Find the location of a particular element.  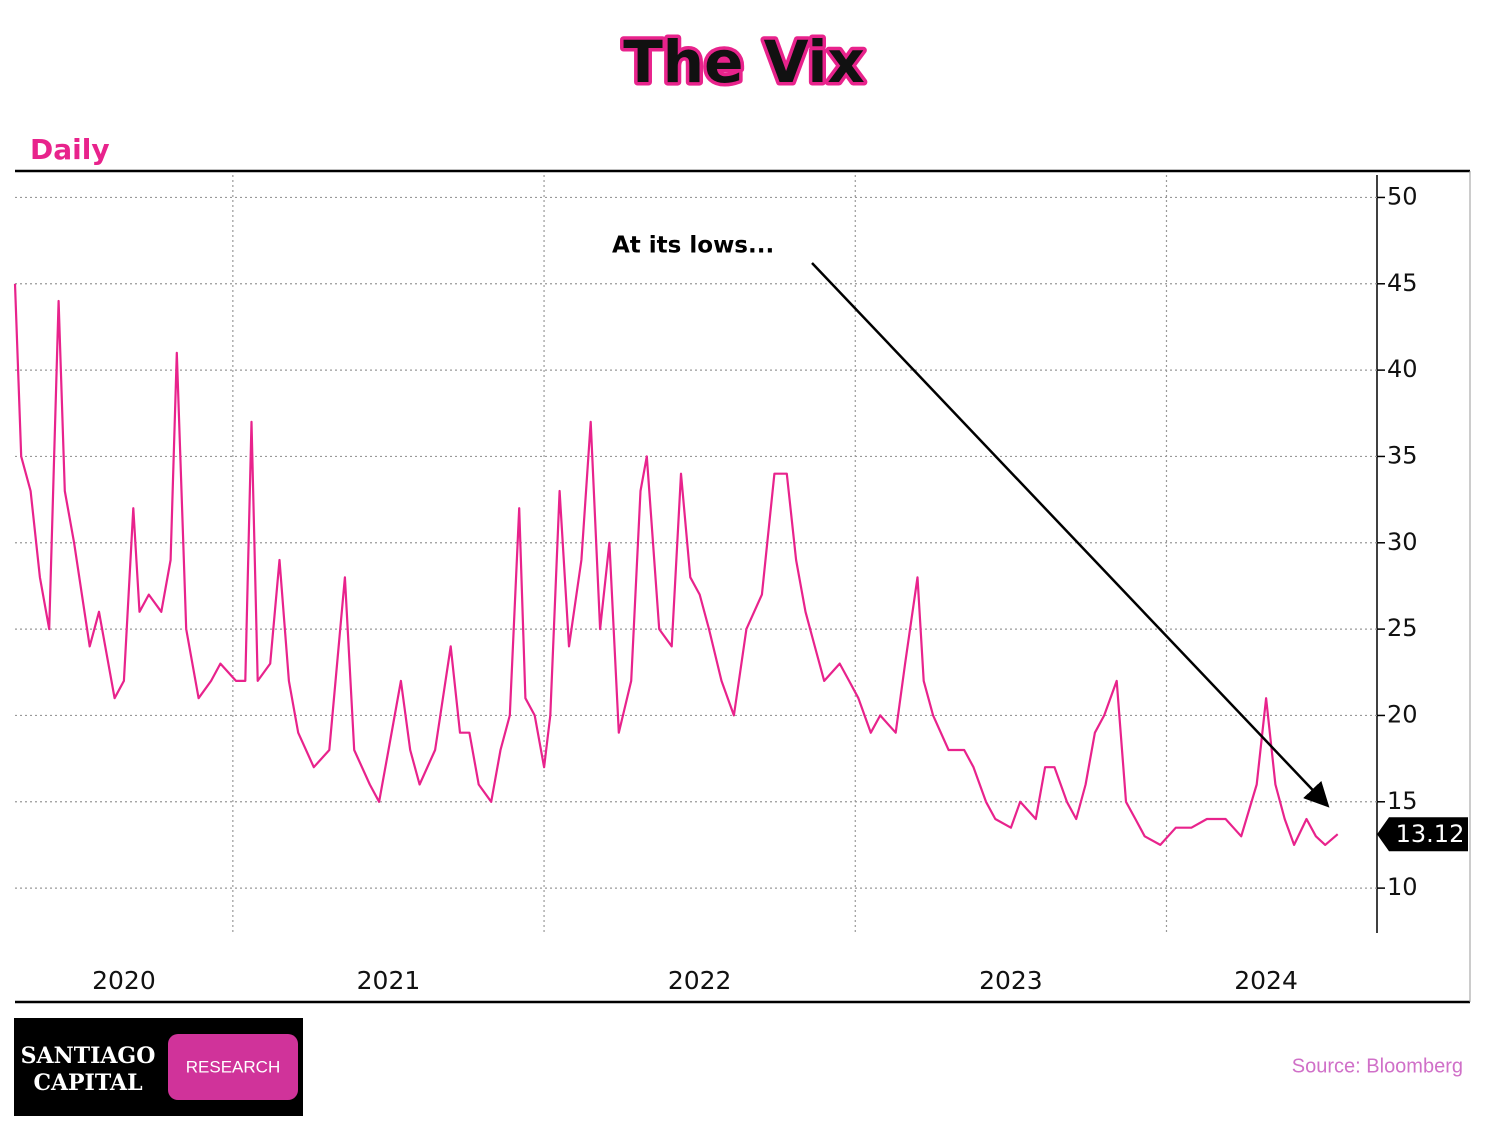

y-tick-label: 40 is located at coordinates (1402, 369).